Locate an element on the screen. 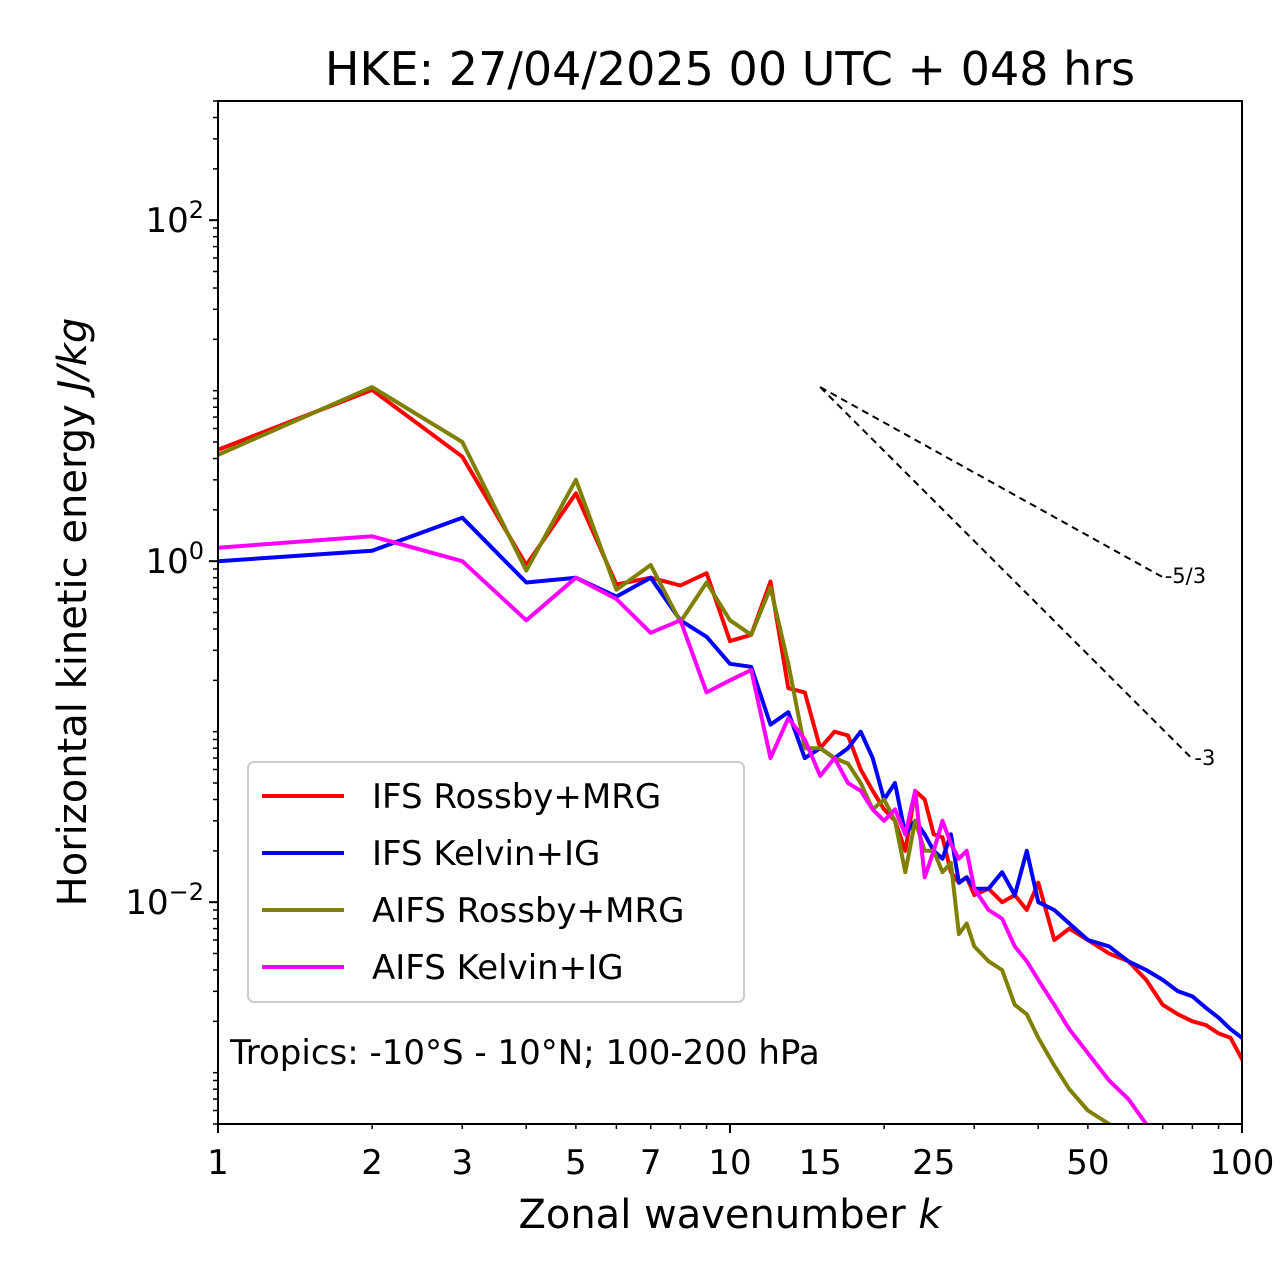 This screenshot has height=1288, width=1280. y-tick-exponent: −2 is located at coordinates (186, 892).